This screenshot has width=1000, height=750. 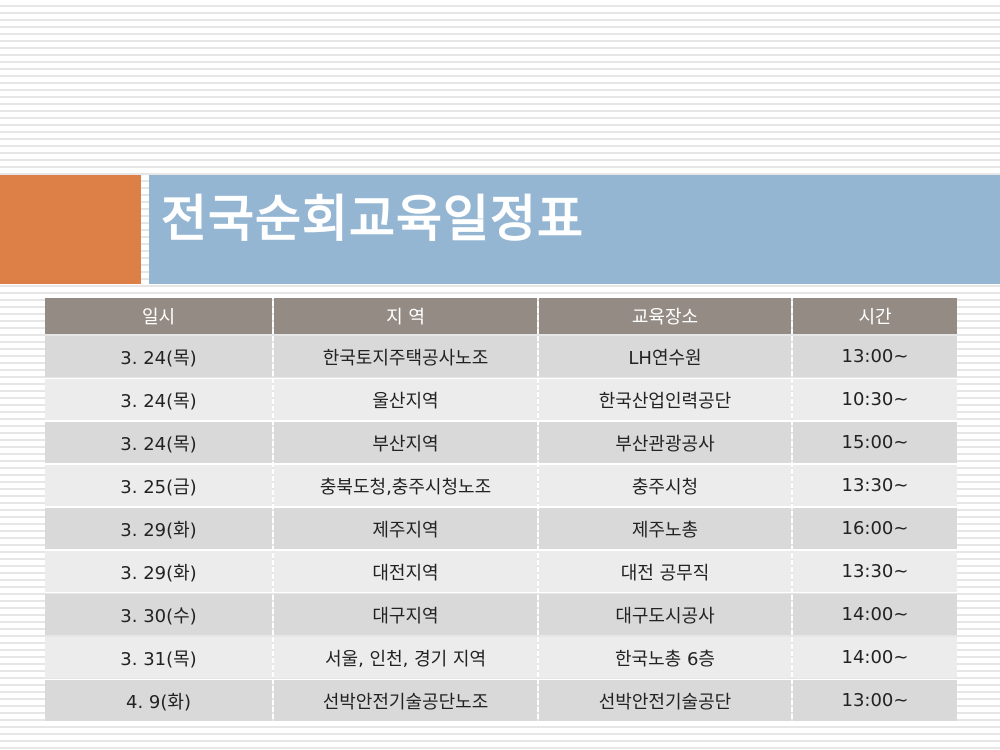 What do you see at coordinates (665, 614) in the screenshot?
I see `cell-venue: 대구도시공사` at bounding box center [665, 614].